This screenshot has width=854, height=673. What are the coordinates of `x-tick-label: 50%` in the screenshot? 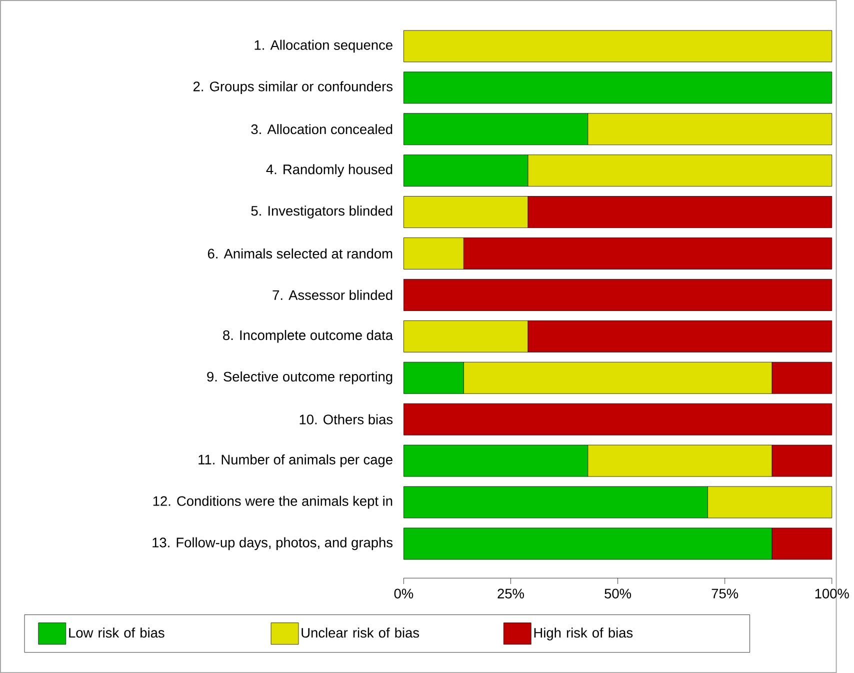 It's located at (618, 593).